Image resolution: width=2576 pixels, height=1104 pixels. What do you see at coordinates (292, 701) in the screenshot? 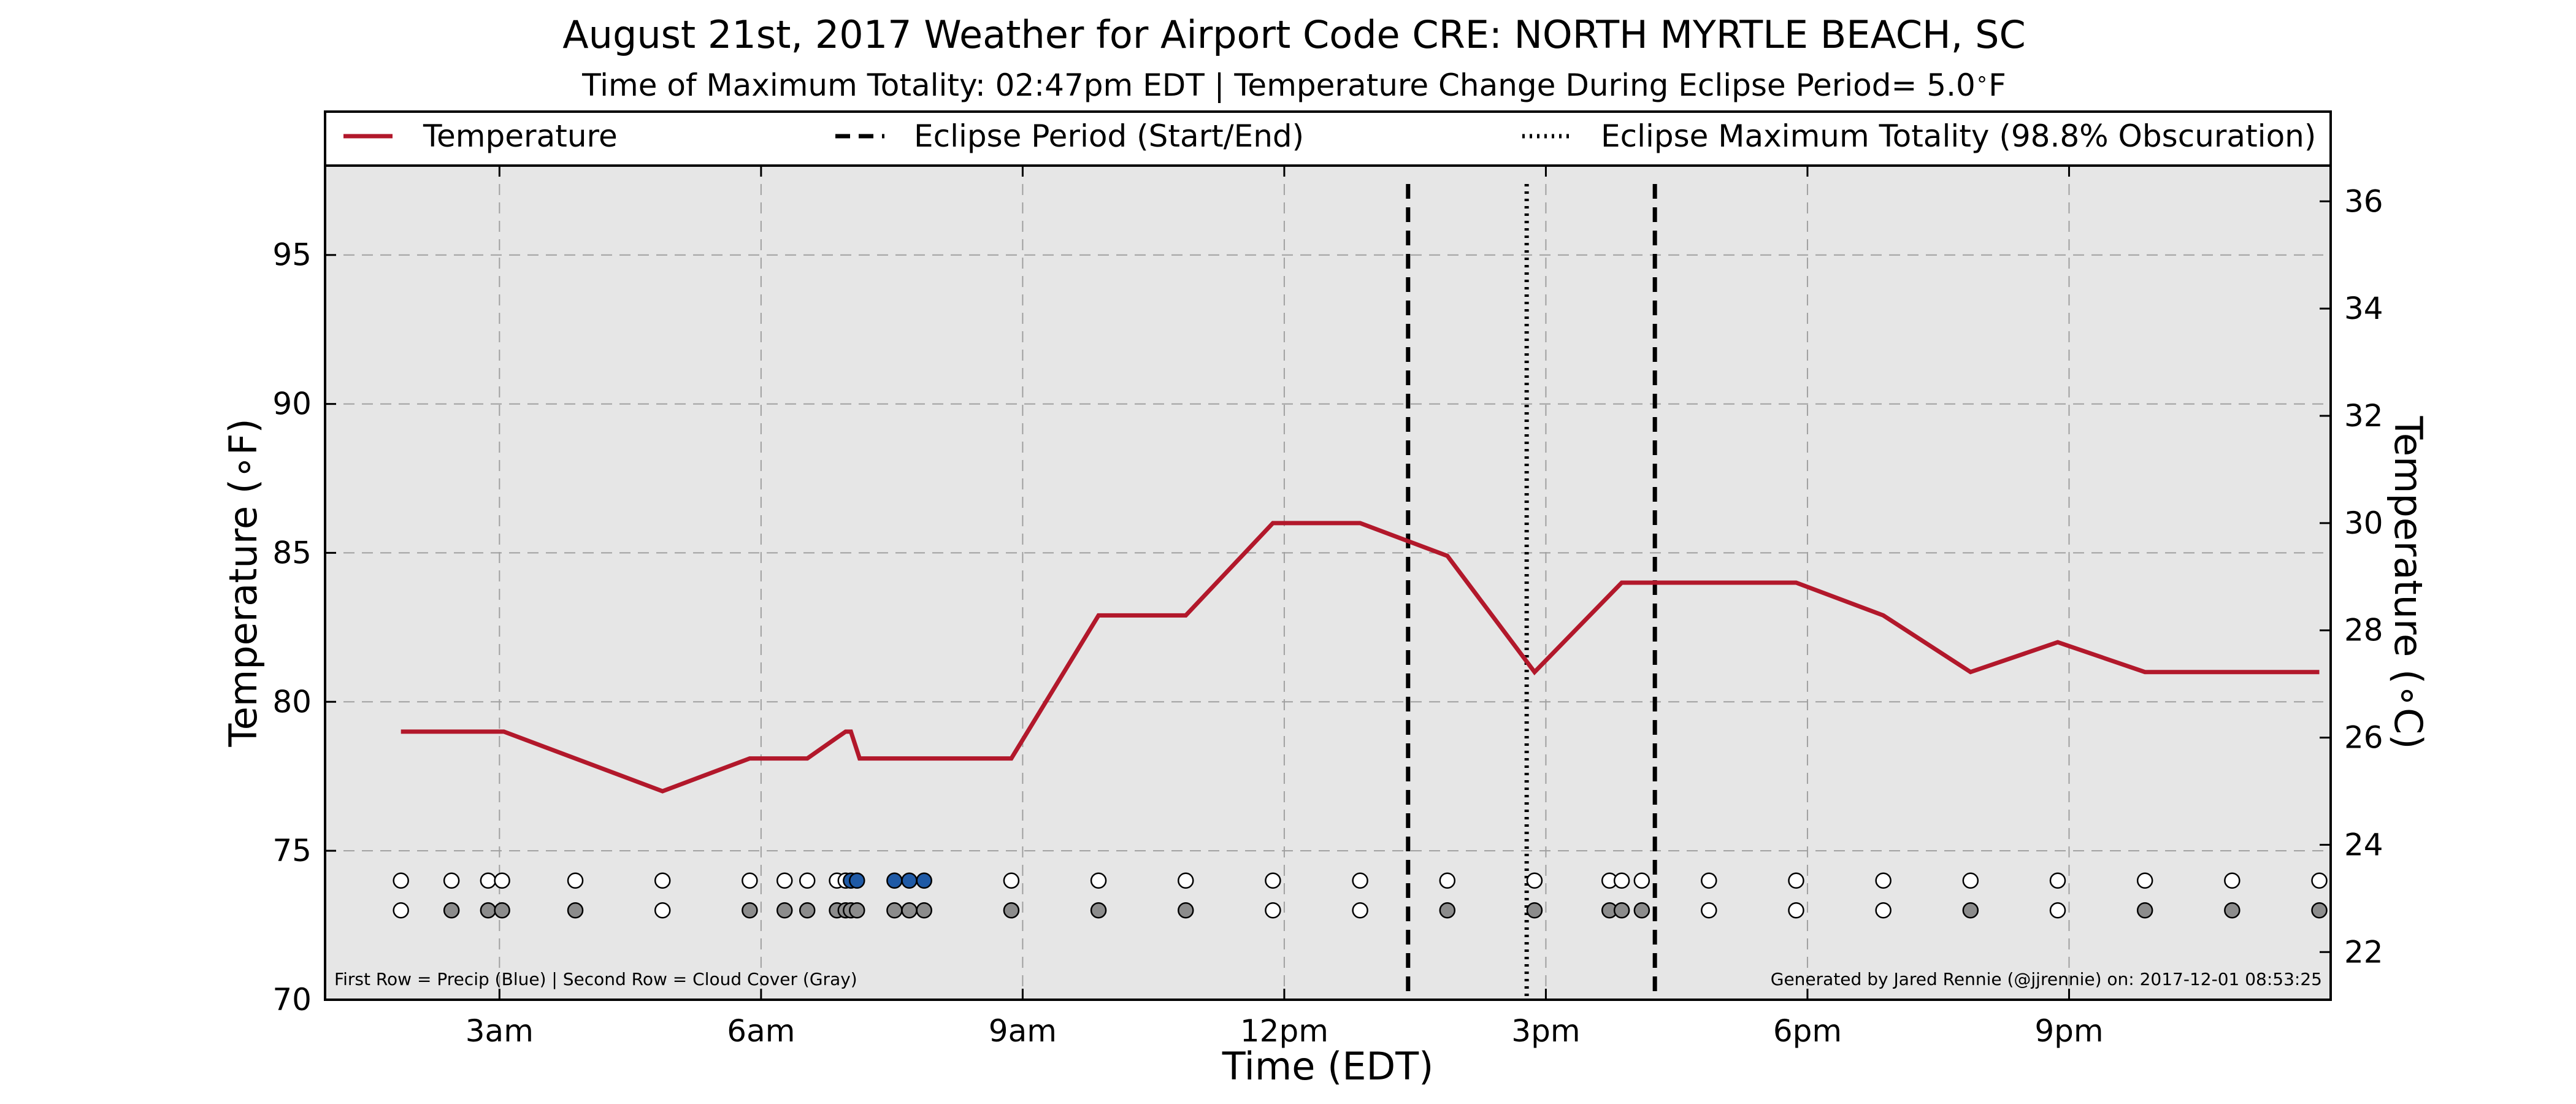
I see `y-tick-label: 80` at bounding box center [292, 701].